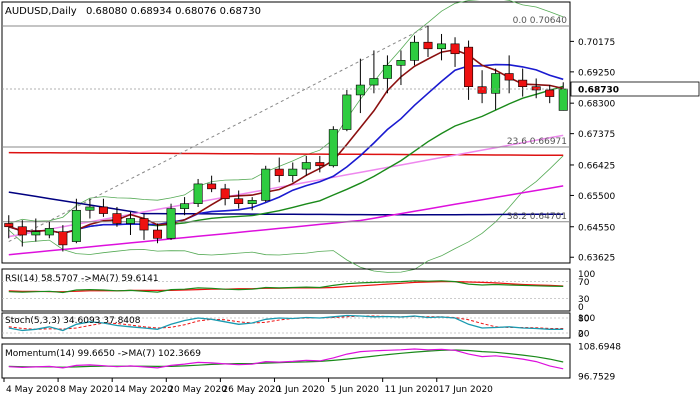 This screenshot has width=700, height=400. Describe the element at coordinates (581, 335) in the screenshot. I see `stoch-tick-label: 0` at that location.